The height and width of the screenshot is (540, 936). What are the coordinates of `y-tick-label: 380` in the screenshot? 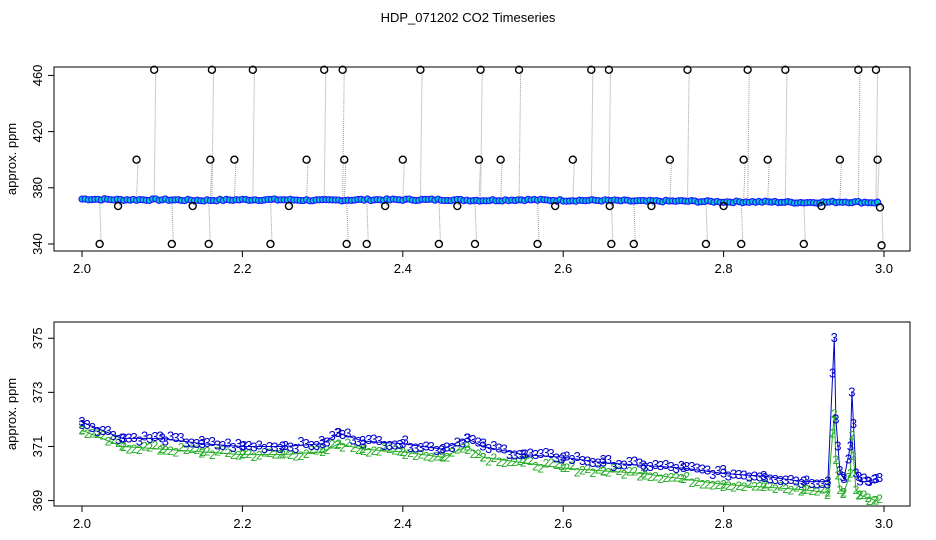 It's located at (37, 188).